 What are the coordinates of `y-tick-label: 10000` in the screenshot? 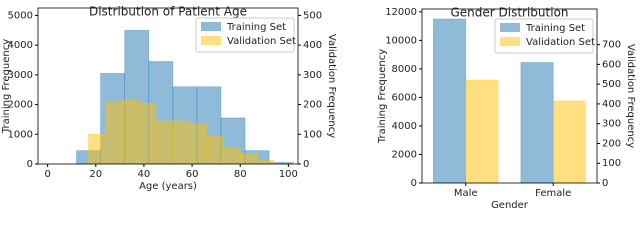 It's located at (401, 40).